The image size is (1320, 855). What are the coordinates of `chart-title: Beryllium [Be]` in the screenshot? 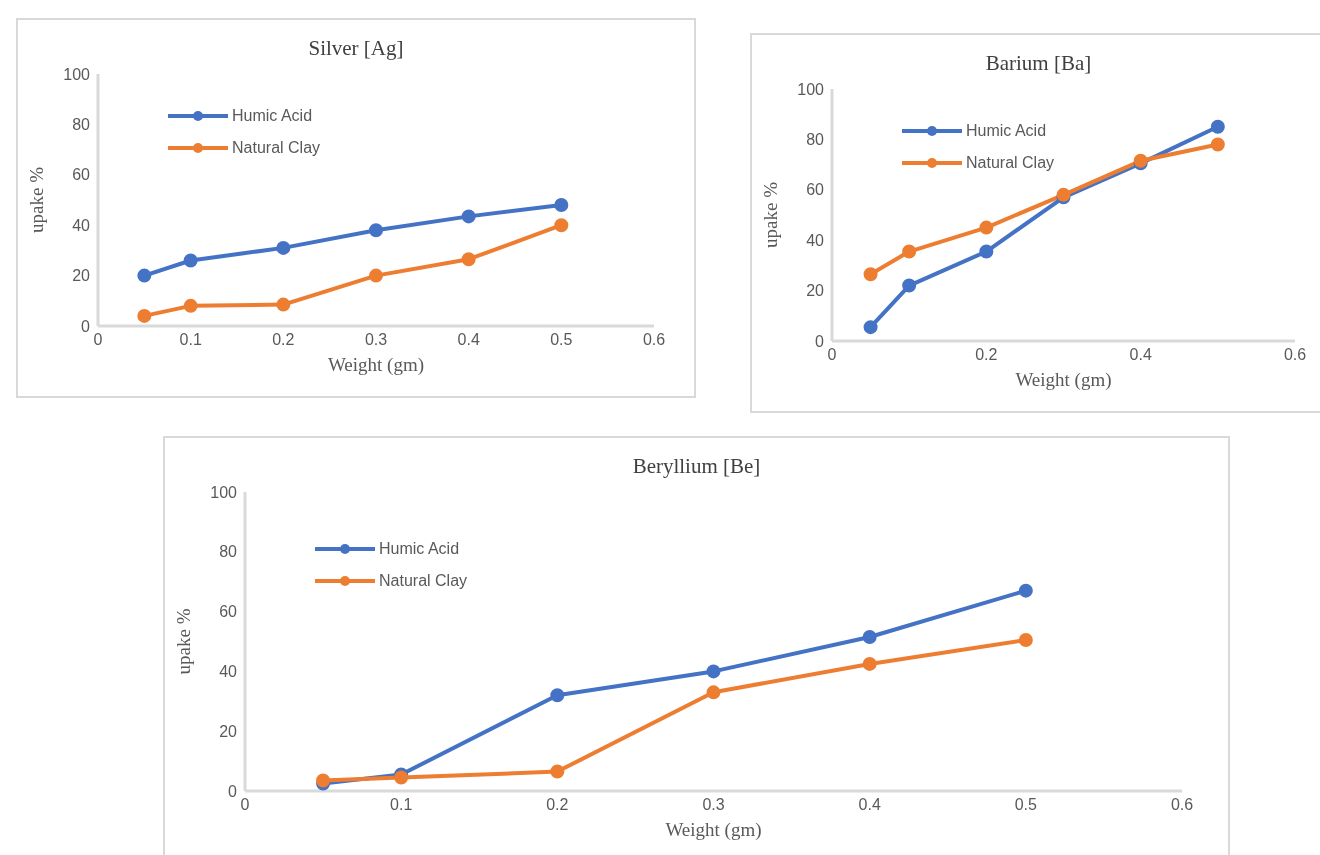 It's located at (696, 467).